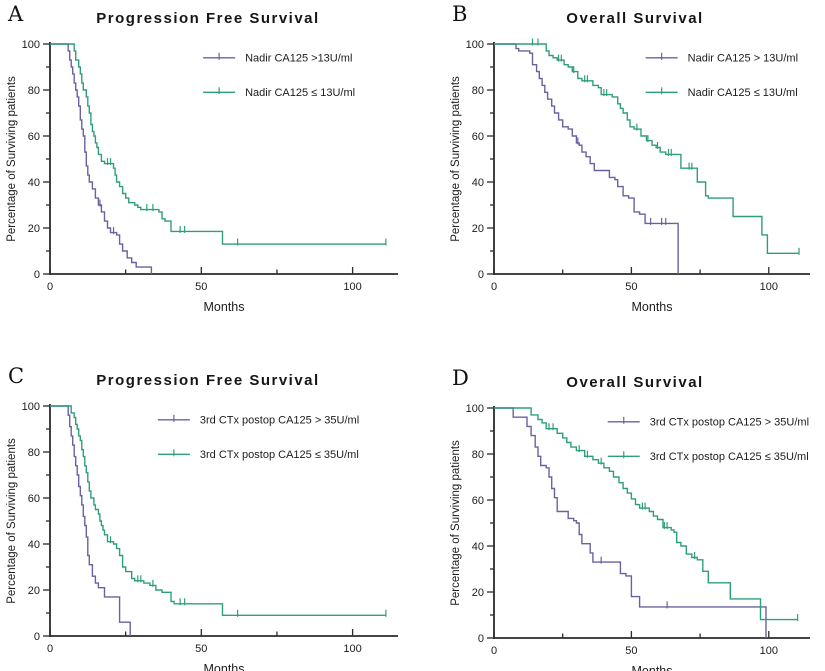 This screenshot has height=671, width=825. Describe the element at coordinates (460, 14) in the screenshot. I see `panel-letter-b: B` at that location.